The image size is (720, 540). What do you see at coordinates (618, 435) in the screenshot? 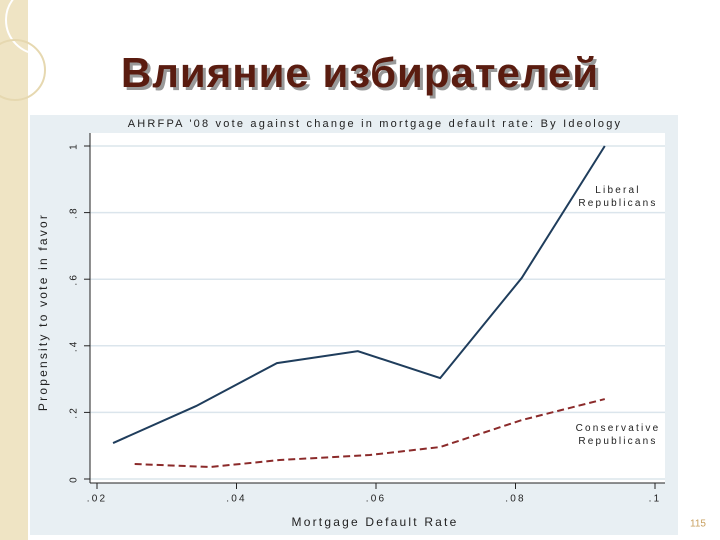
I see `series-label: Conservative Republicans` at bounding box center [618, 435].